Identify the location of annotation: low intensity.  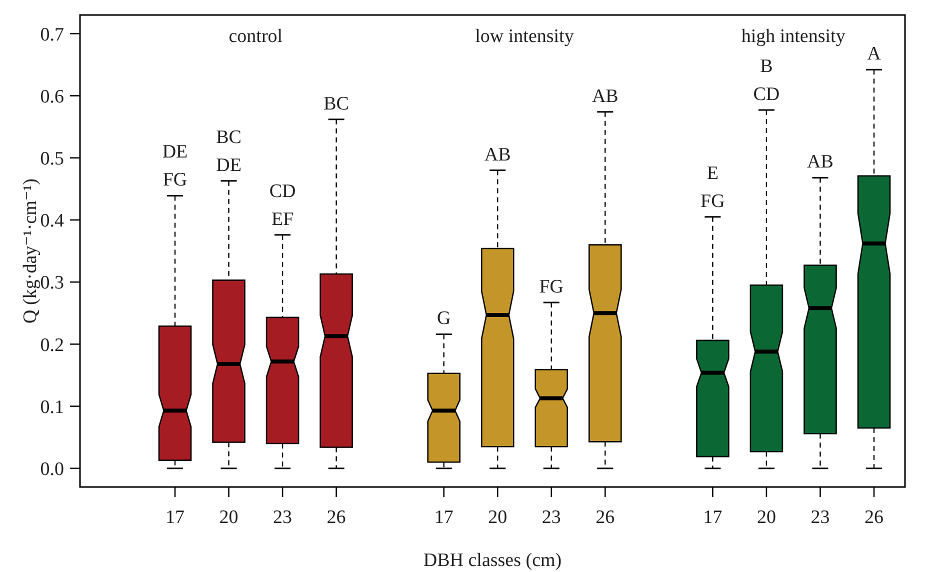
(524, 36).